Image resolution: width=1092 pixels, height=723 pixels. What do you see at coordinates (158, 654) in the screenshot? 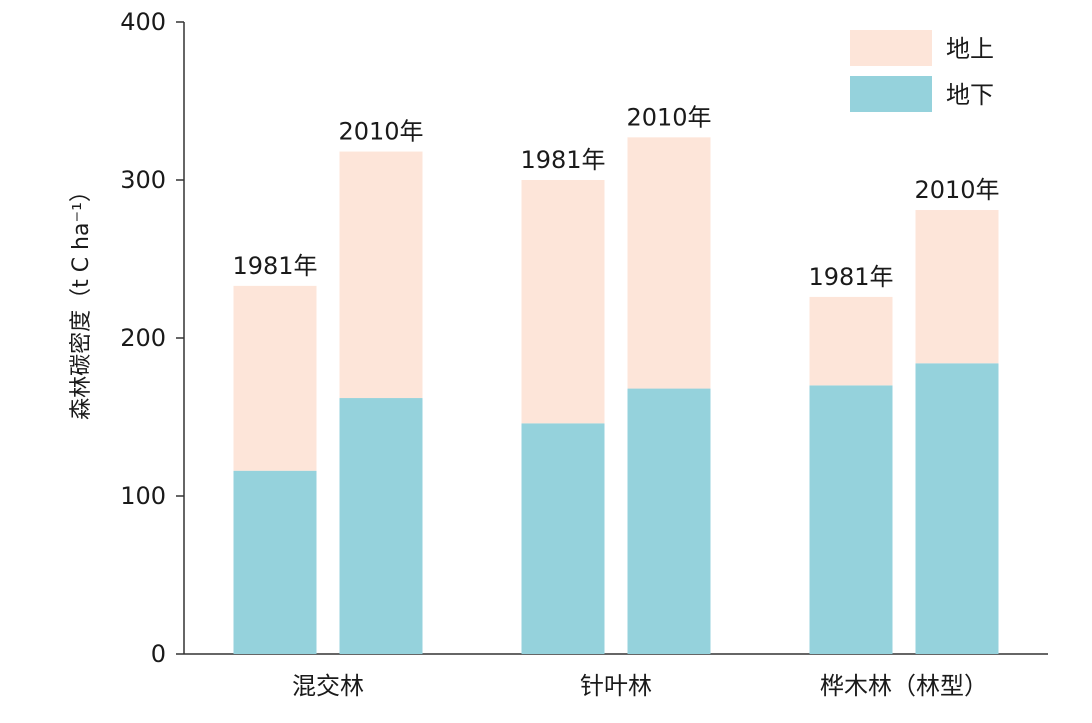
I see `y-tick-label: 0` at bounding box center [158, 654].